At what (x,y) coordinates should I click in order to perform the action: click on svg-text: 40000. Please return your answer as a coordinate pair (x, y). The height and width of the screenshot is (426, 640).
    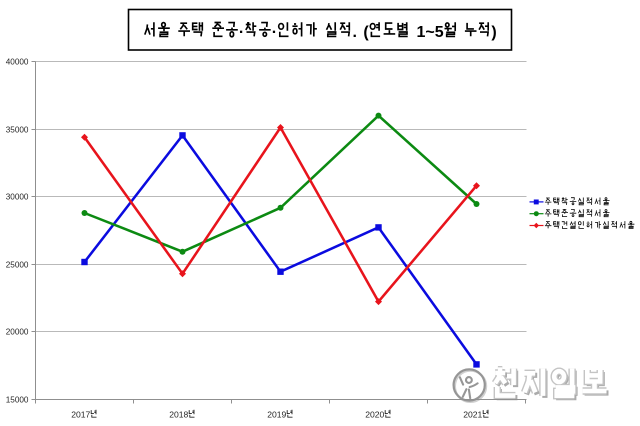
    Looking at the image, I should click on (17, 62).